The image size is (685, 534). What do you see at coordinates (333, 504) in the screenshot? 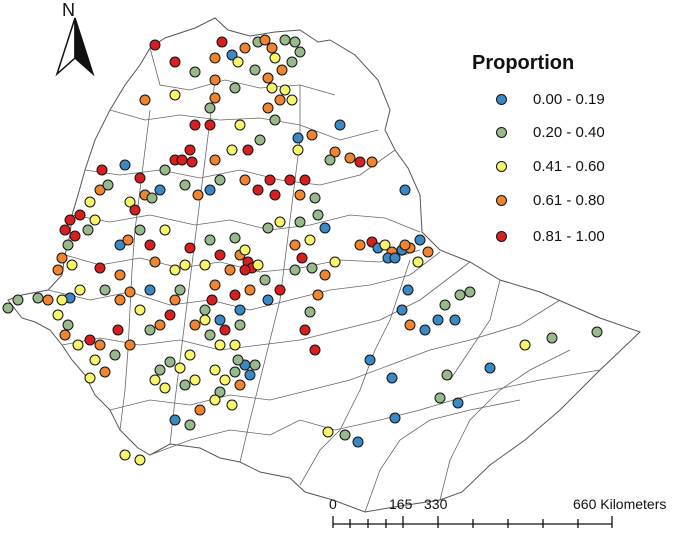
I see `scale-tick-label: 0` at bounding box center [333, 504].